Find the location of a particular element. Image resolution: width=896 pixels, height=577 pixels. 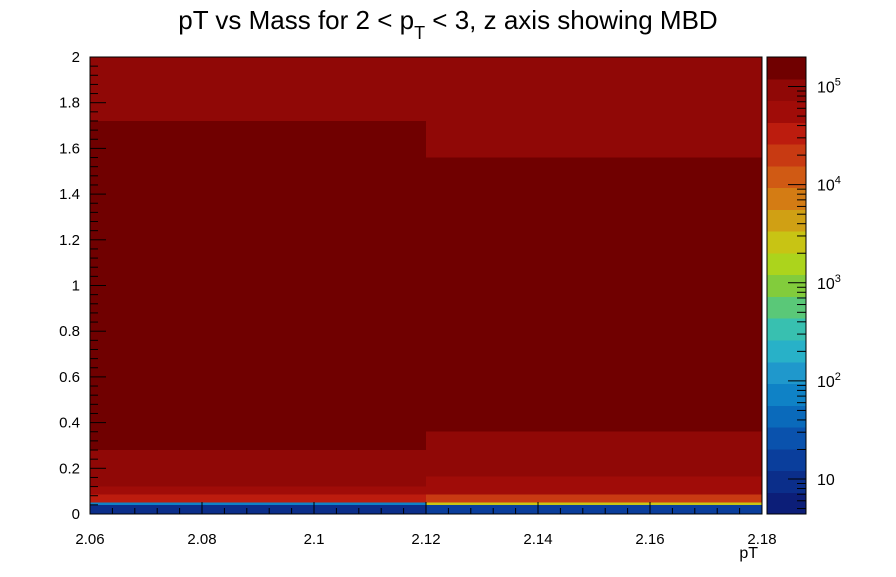

color-scale-bar: 10 10² 10³ 10⁴ 10⁵ is located at coordinates (803, 285).